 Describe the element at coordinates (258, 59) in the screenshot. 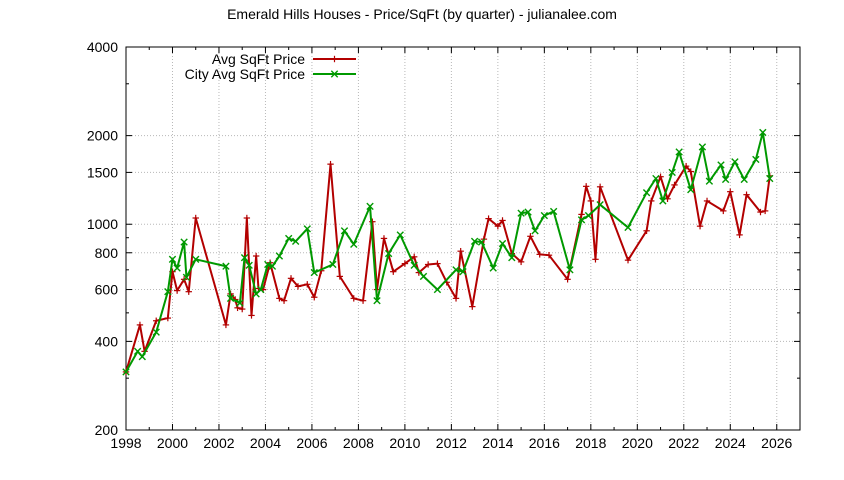

I see `legend-label: Avg SqFt Price` at that location.